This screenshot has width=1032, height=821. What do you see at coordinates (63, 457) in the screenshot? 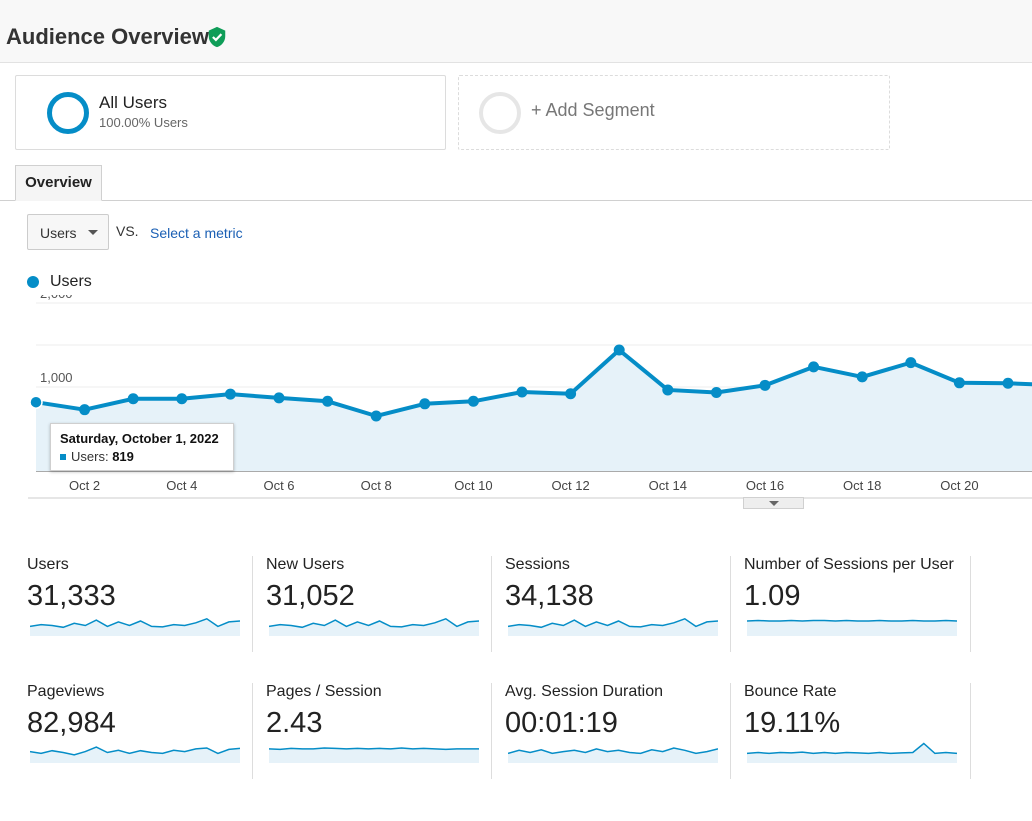
I see `tooltip-series-swatch` at bounding box center [63, 457].